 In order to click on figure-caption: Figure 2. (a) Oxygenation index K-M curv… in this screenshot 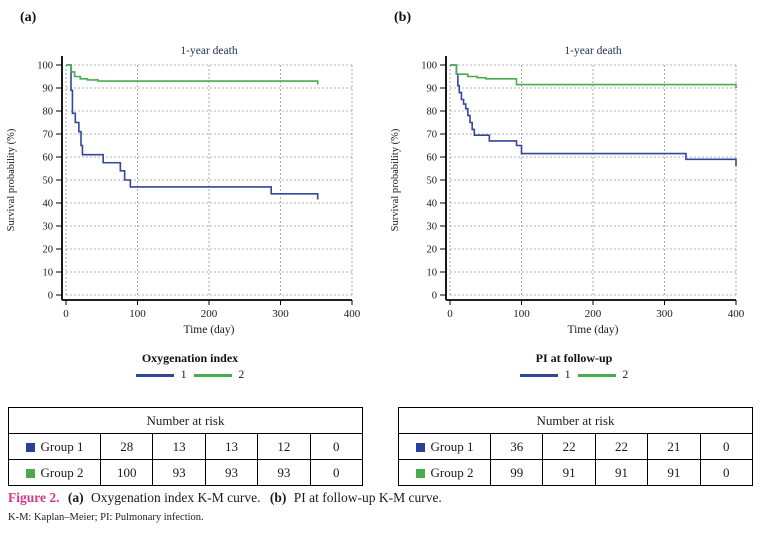, I will do `click(228, 498)`.